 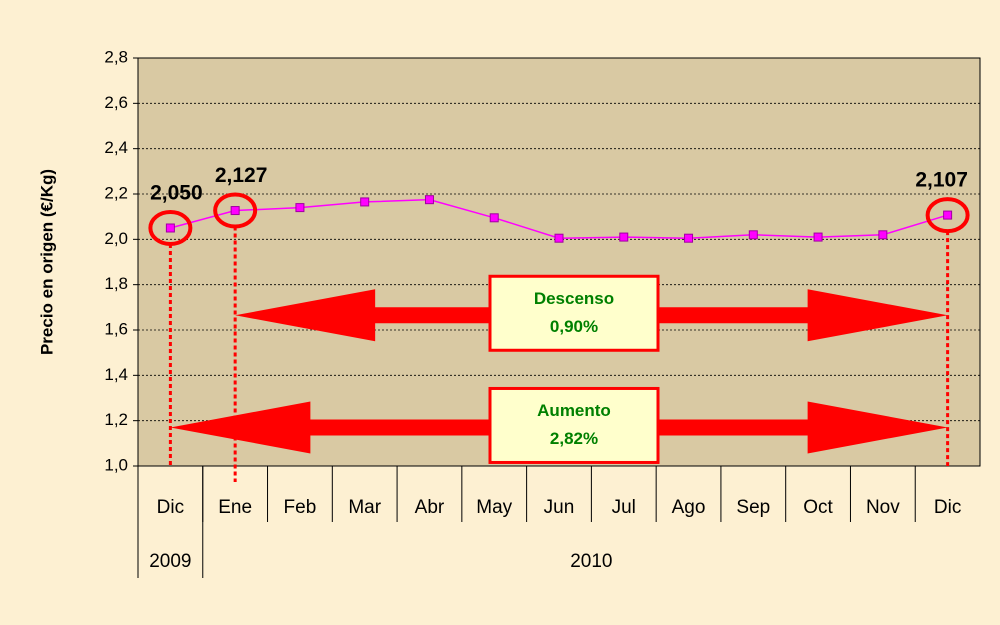 What do you see at coordinates (689, 507) in the screenshot?
I see `x-tick-label: Ago` at bounding box center [689, 507].